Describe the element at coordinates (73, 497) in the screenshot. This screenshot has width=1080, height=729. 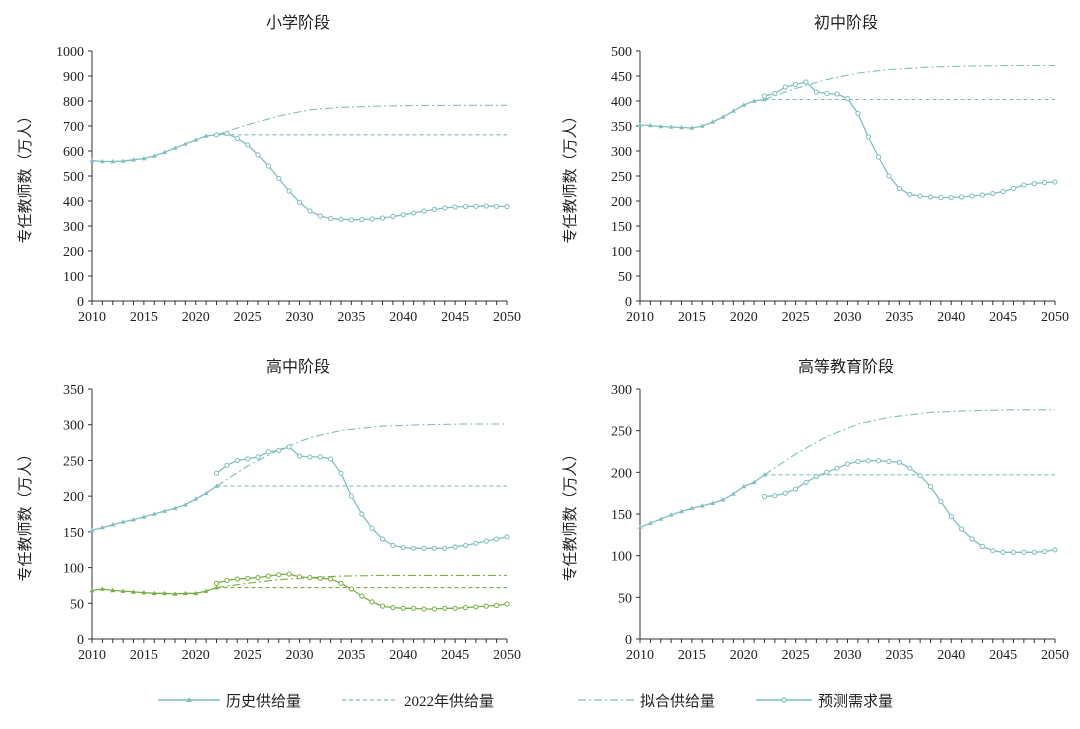
I see `y-tick-label: 200` at that location.